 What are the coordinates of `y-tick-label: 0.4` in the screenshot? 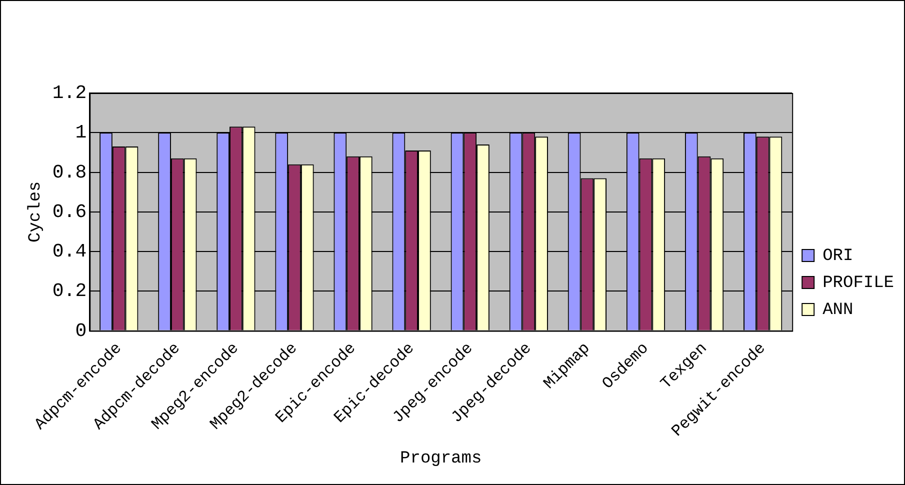 It's located at (69, 251).